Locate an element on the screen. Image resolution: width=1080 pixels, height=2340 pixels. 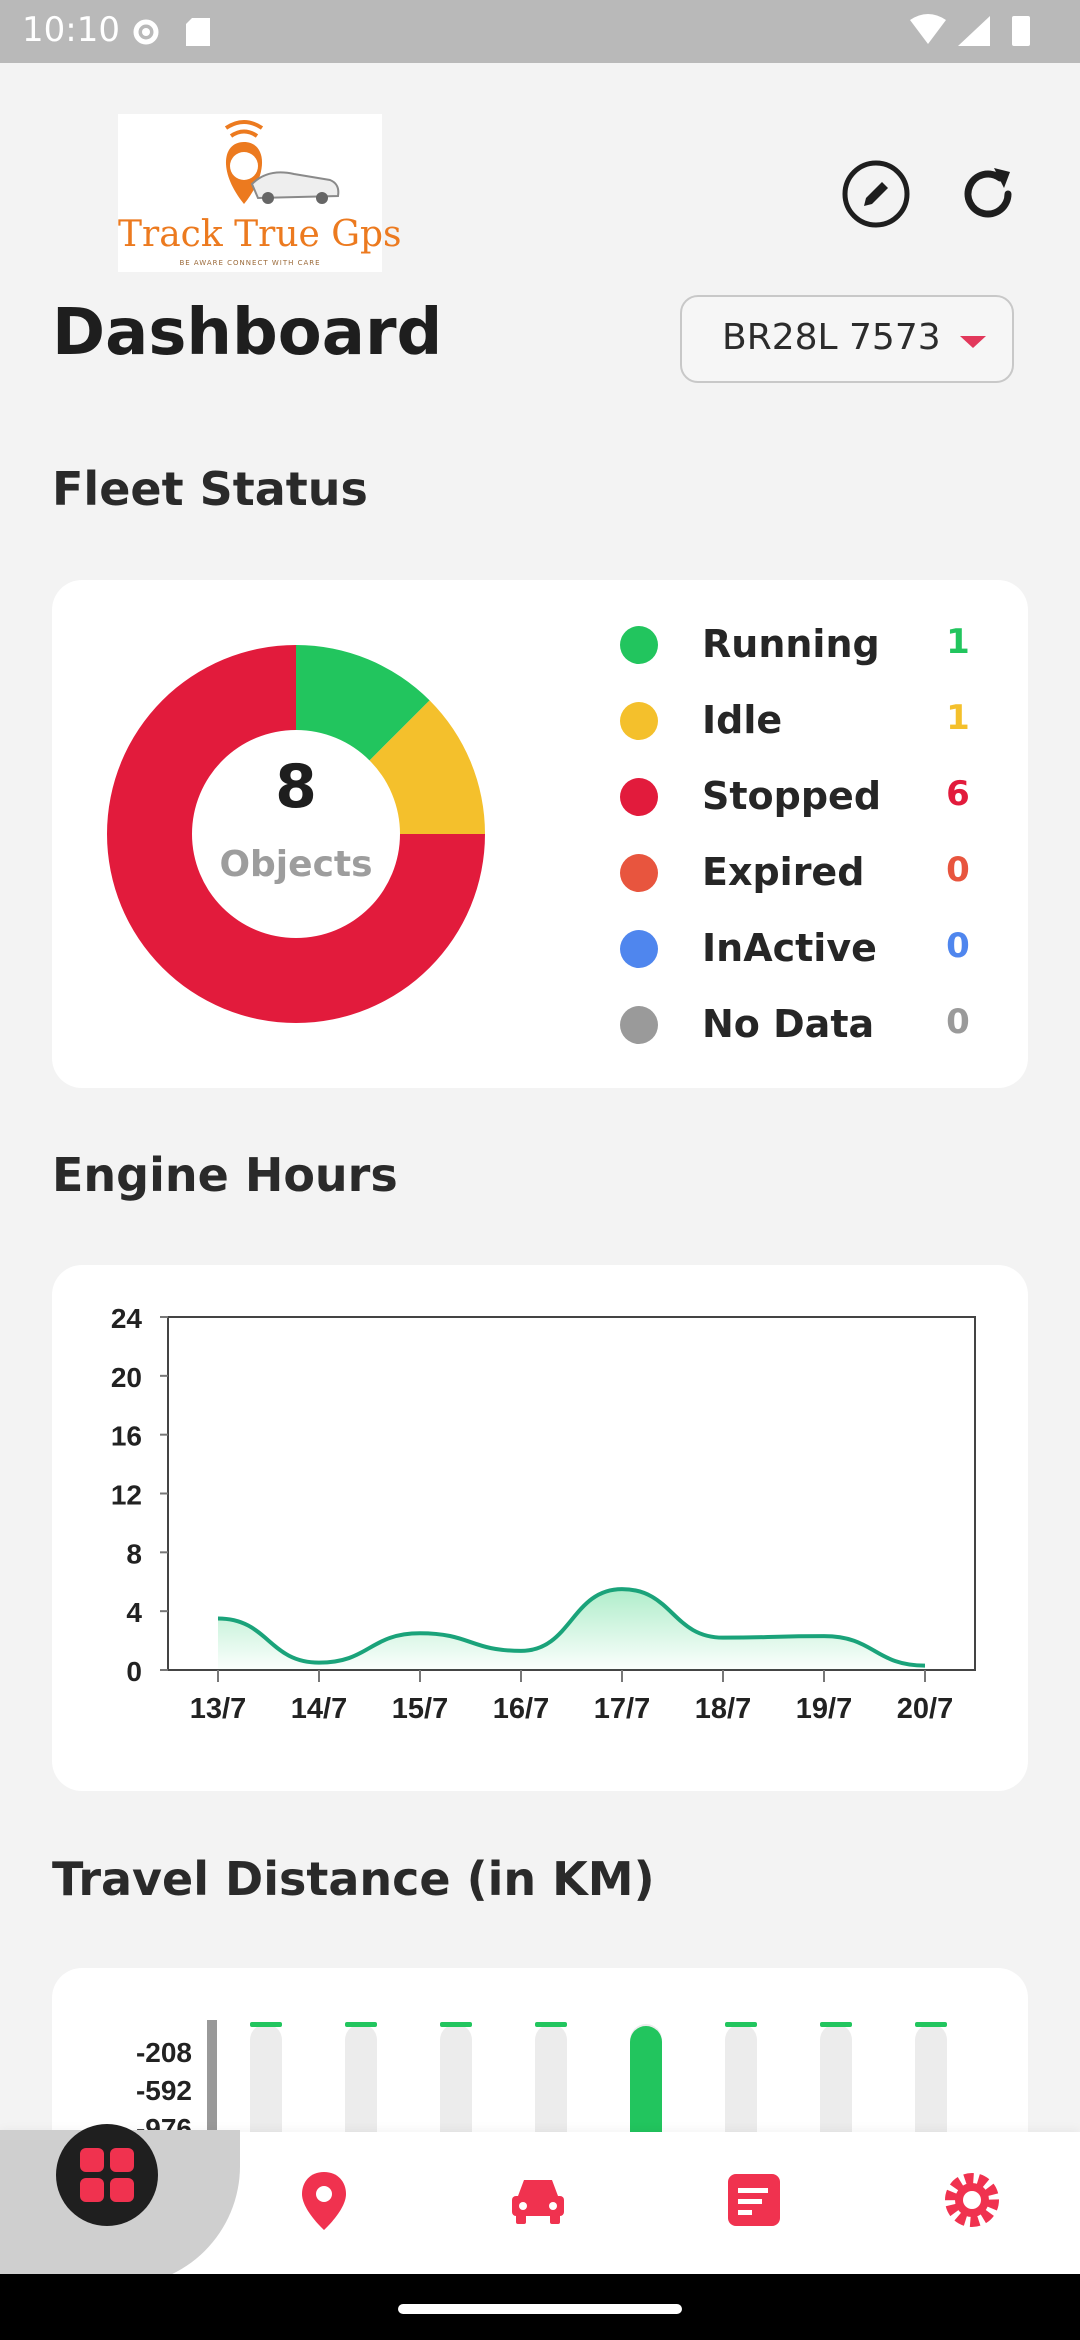
status-time: 10:10 is located at coordinates (71, 30).